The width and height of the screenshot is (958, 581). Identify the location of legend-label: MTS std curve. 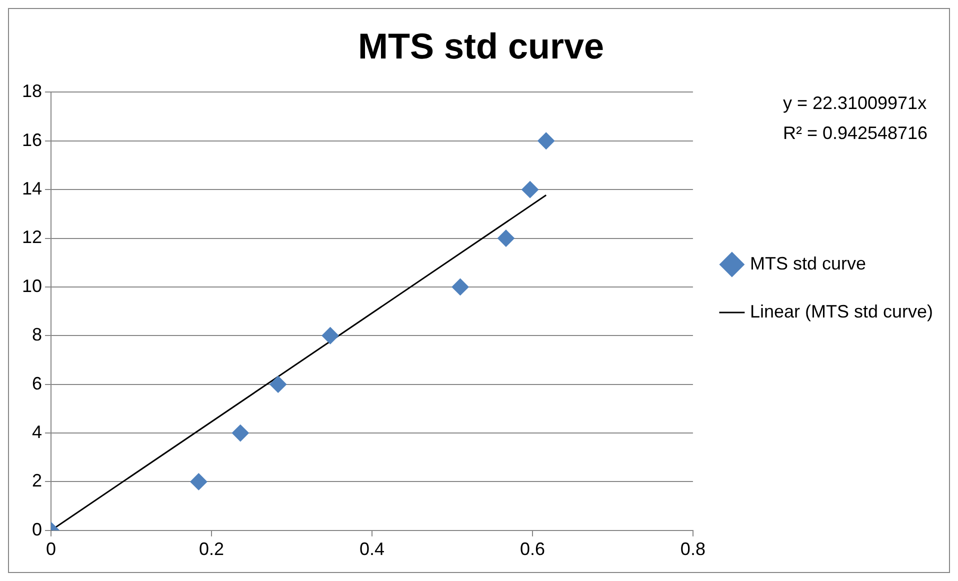
(808, 263).